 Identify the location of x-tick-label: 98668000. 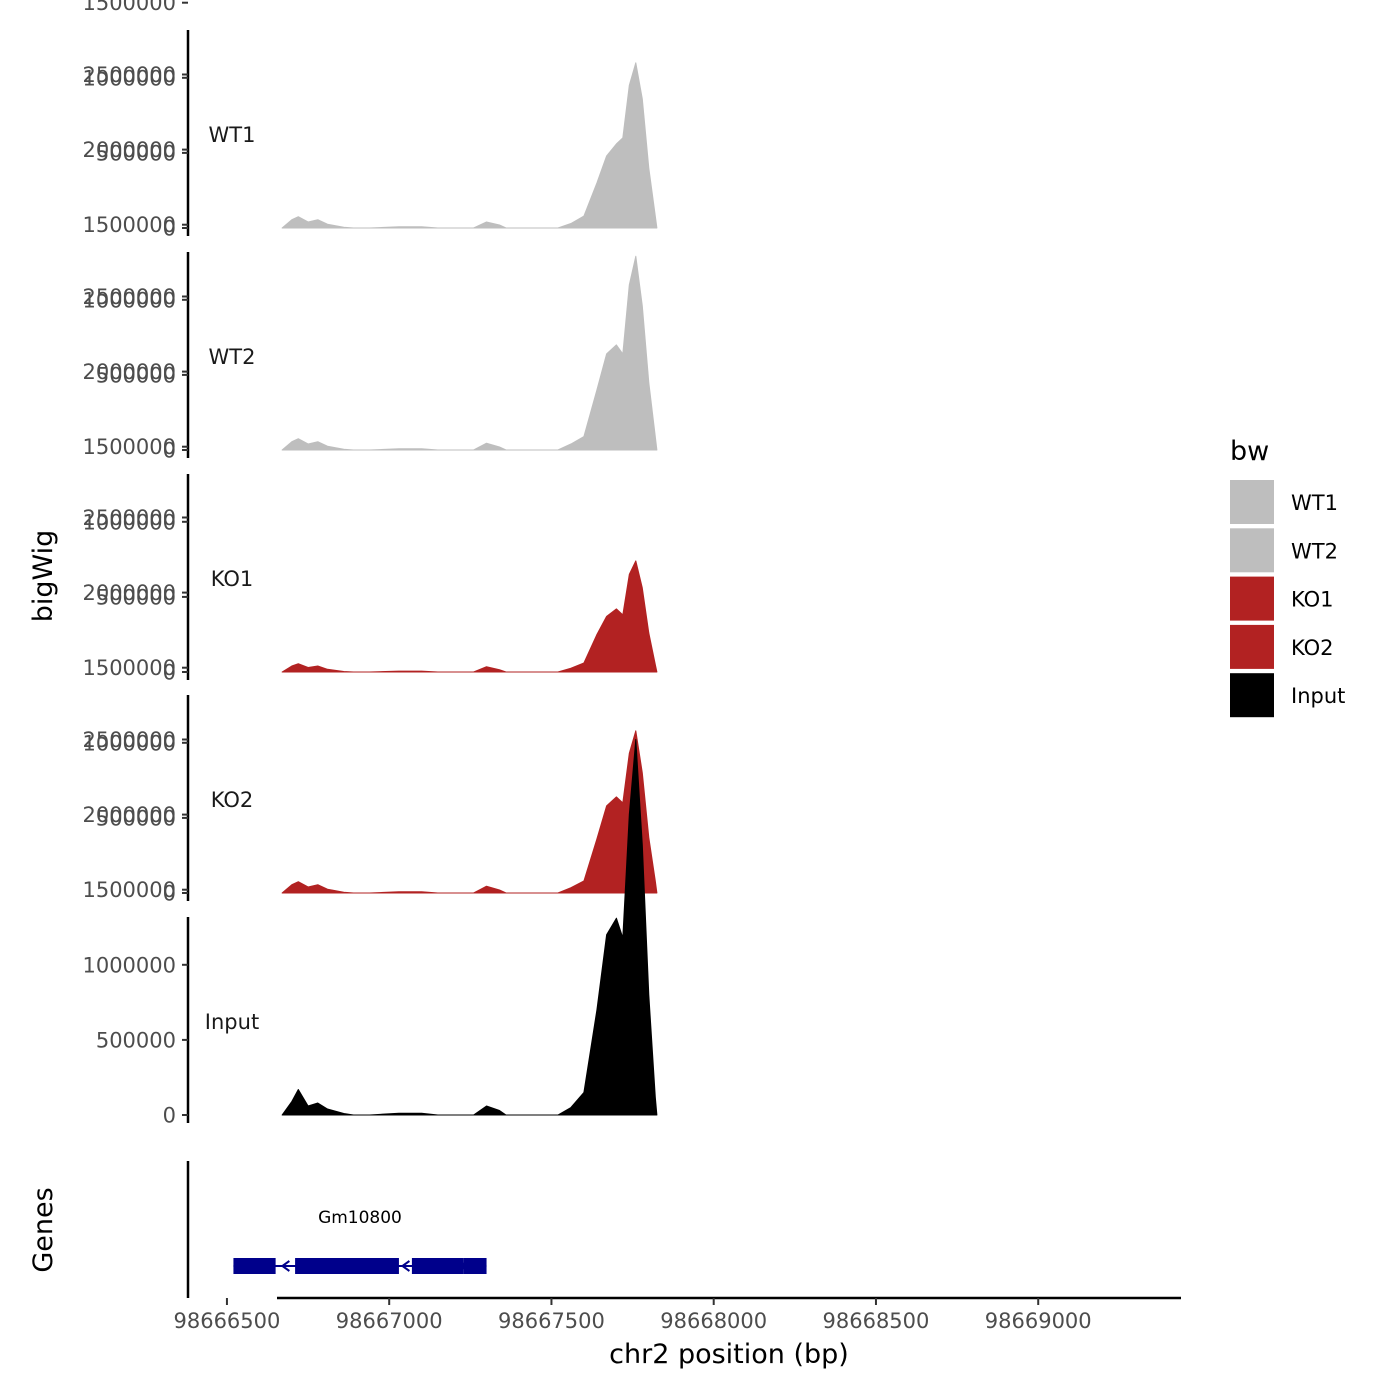
(713, 1321).